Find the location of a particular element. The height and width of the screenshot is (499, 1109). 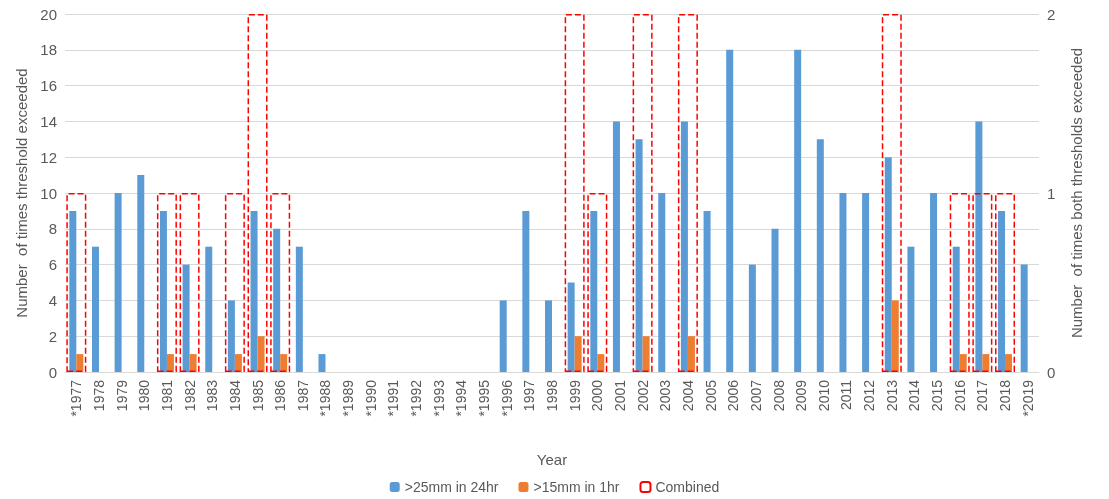

x-tick-label: 2013 is located at coordinates (891, 395).